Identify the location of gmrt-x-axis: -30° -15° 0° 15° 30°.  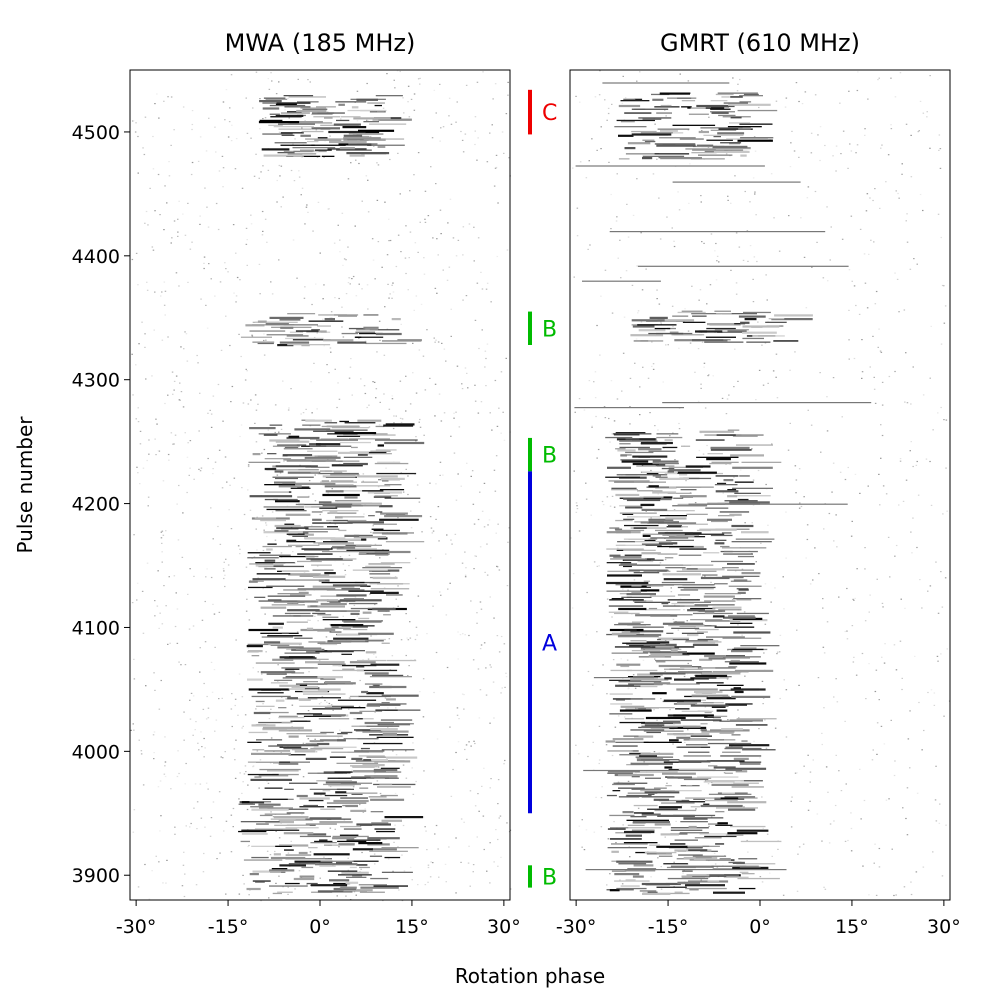
(758, 919).